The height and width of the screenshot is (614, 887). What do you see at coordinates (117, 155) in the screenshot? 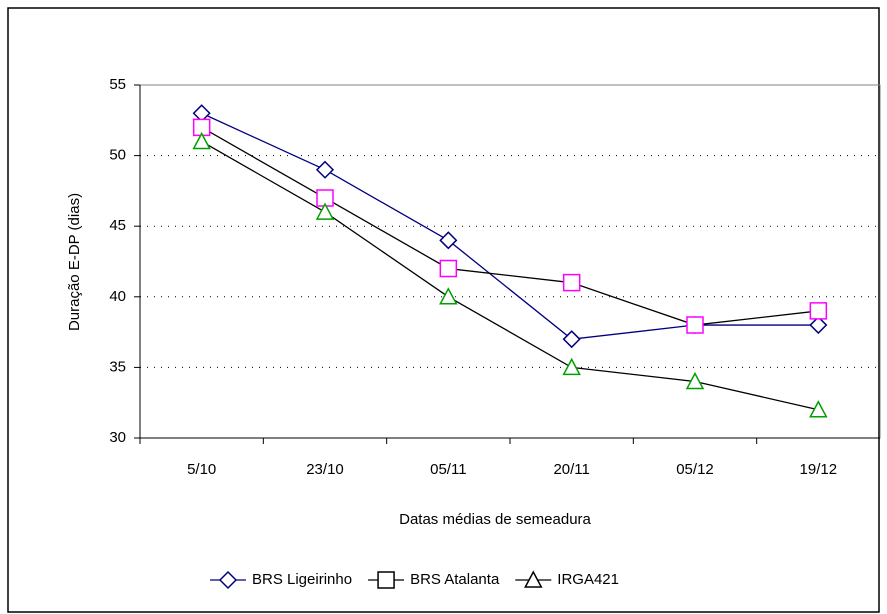
I see `y-tick-label: 50` at bounding box center [117, 155].